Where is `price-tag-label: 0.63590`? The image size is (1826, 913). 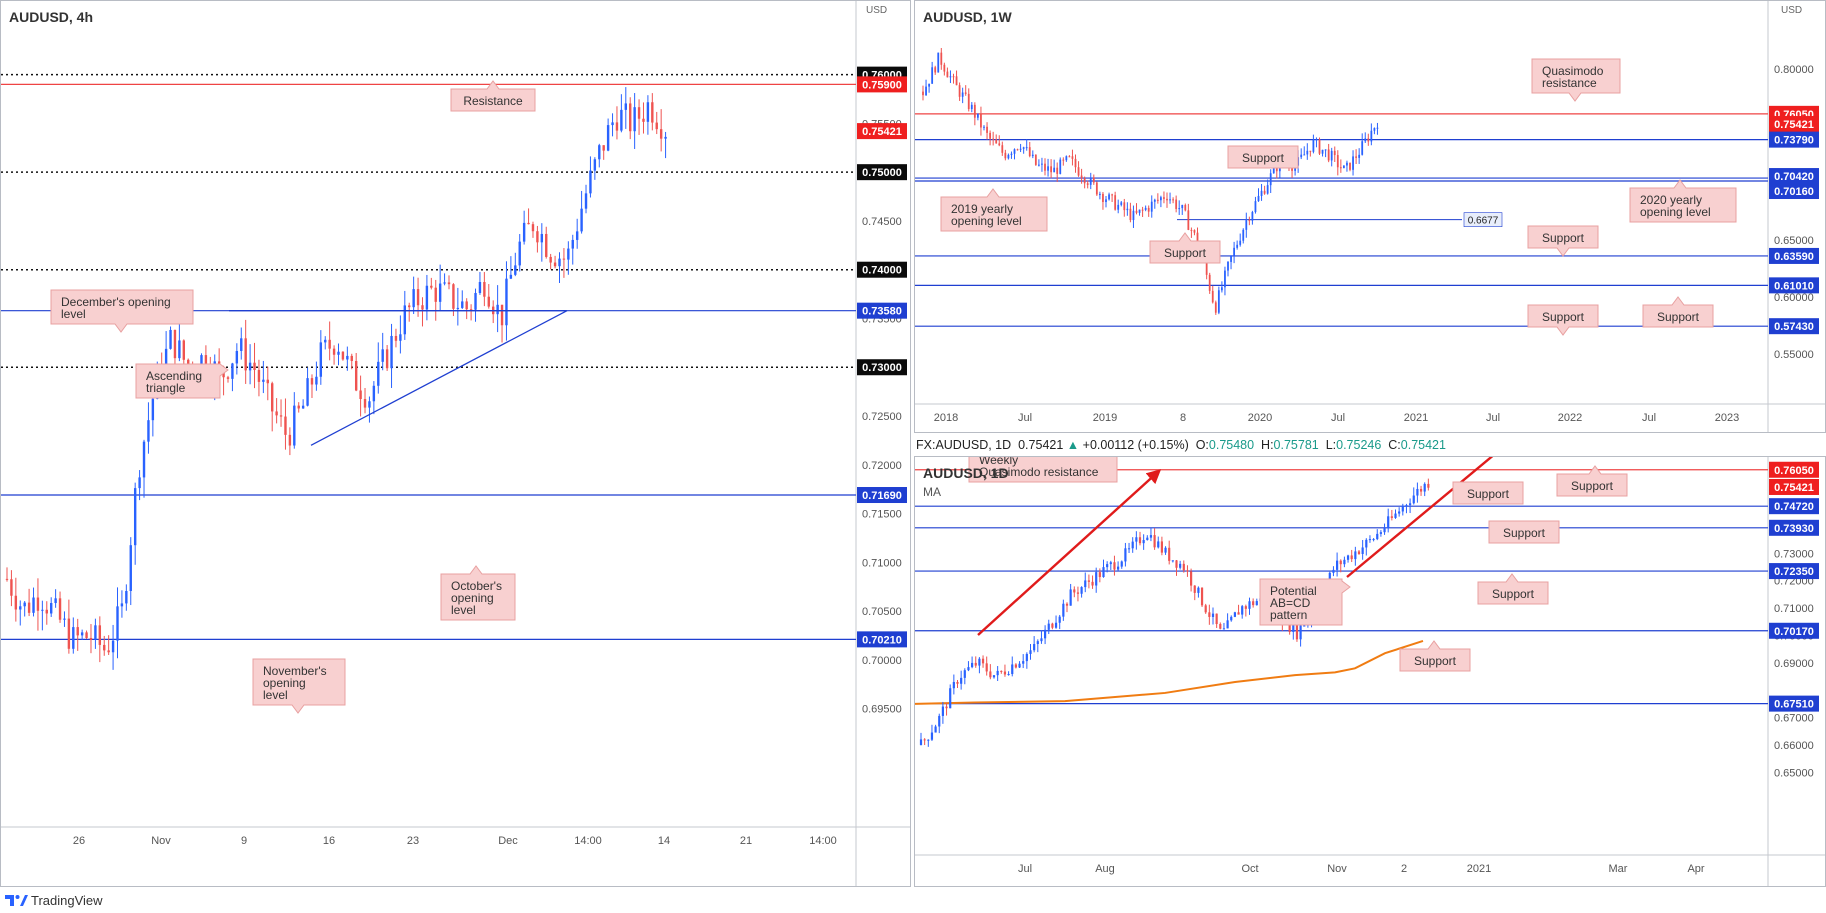
price-tag-label: 0.63590 is located at coordinates (1794, 257).